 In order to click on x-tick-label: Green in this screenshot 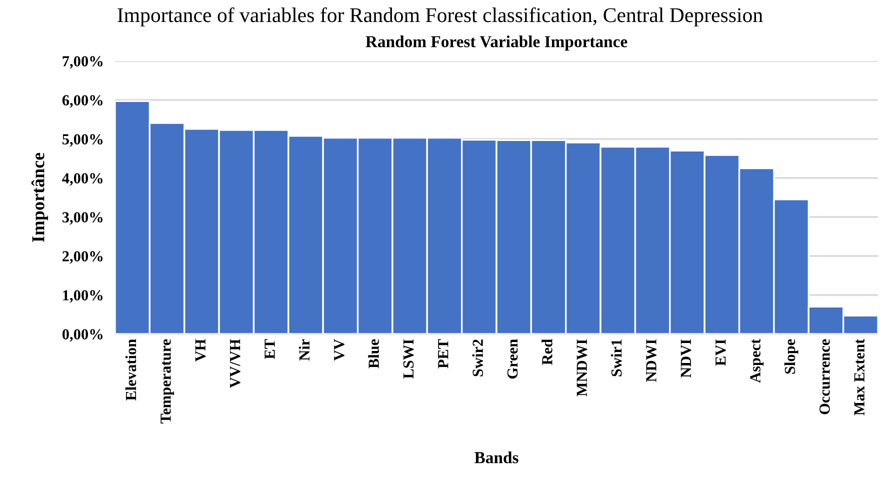, I will do `click(512, 359)`.